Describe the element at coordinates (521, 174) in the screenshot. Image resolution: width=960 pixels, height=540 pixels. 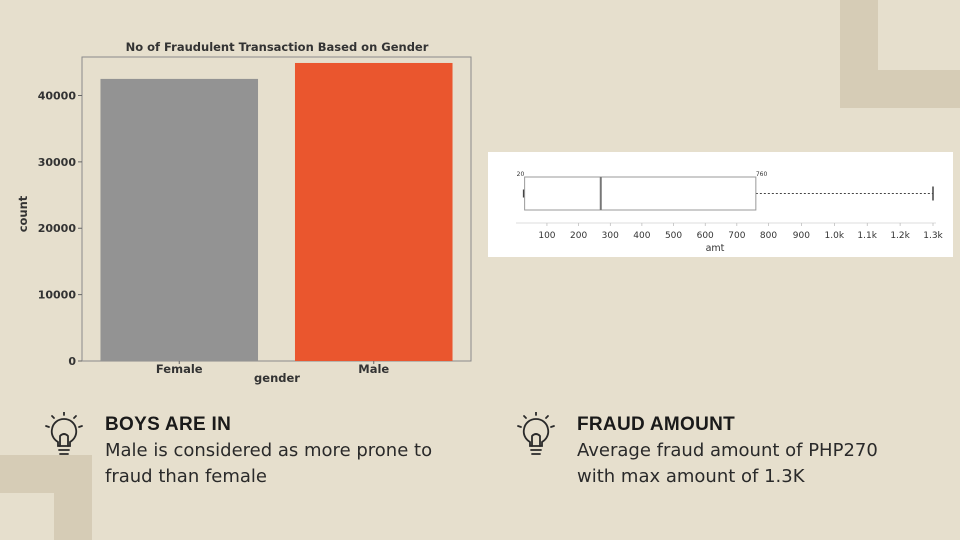
I see `whisker-low-label: 20` at that location.